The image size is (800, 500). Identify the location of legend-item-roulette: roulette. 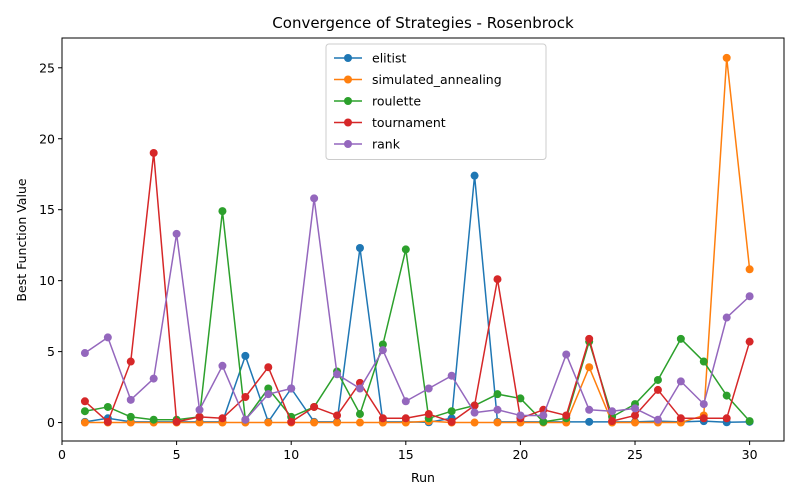
(377, 101).